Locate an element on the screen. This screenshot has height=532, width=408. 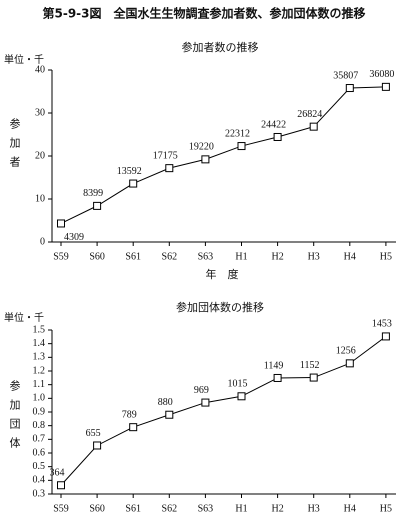
y-axis-label: 参加団体 is located at coordinates (14, 417).